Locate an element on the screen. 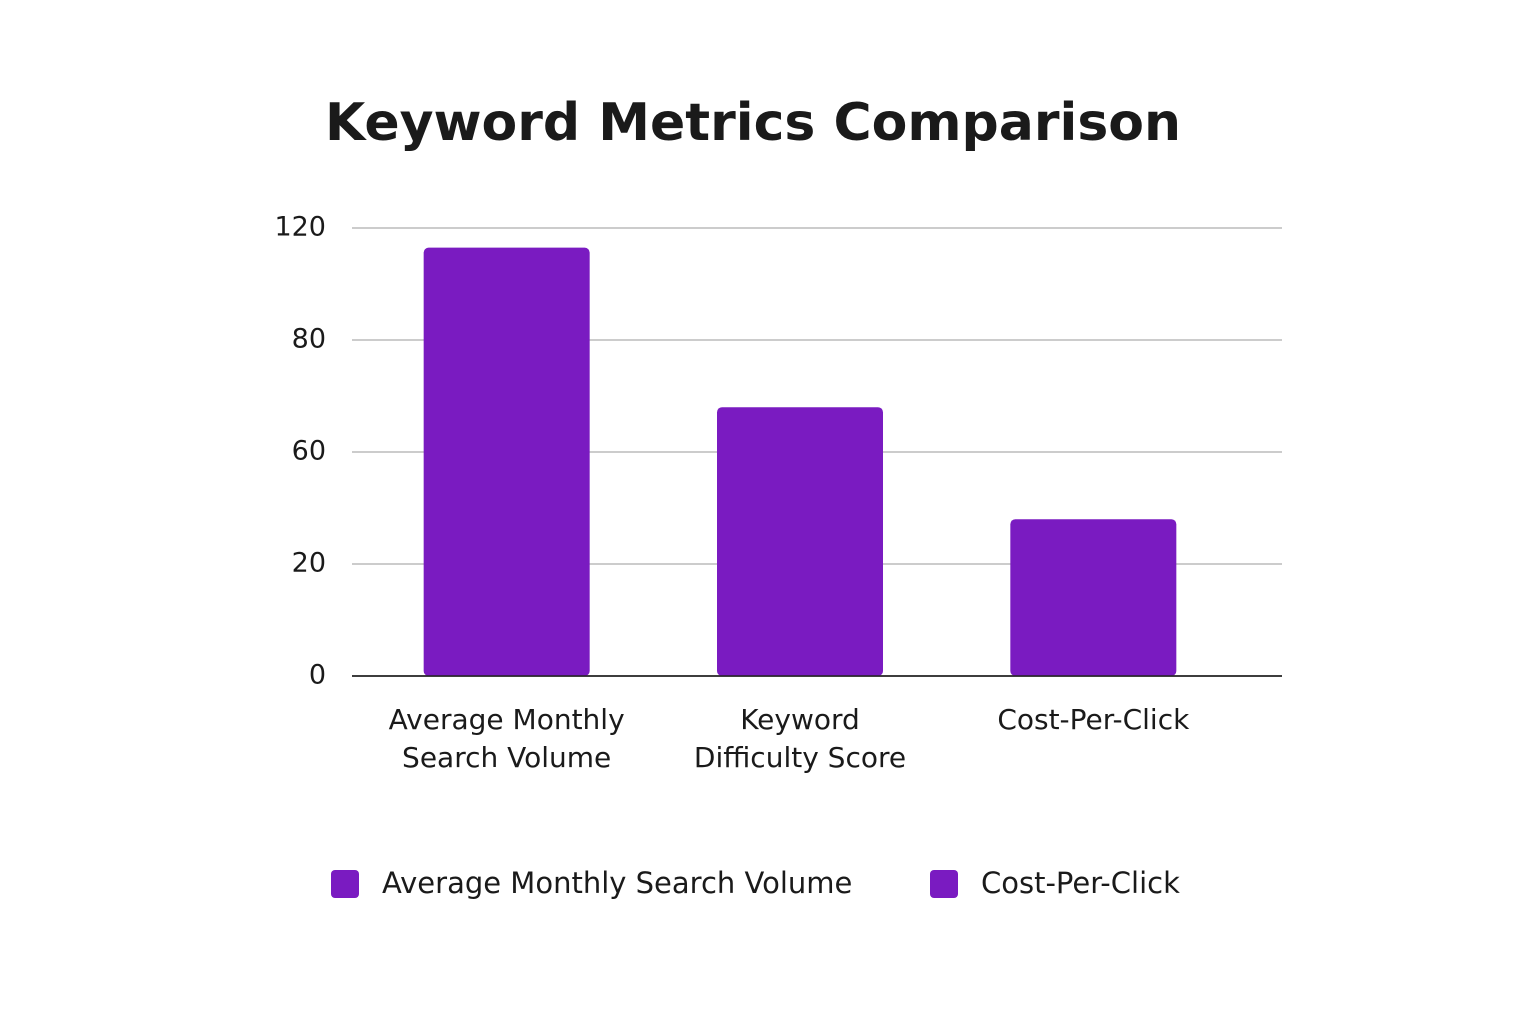  y-tick-label: 120 is located at coordinates (300, 227).